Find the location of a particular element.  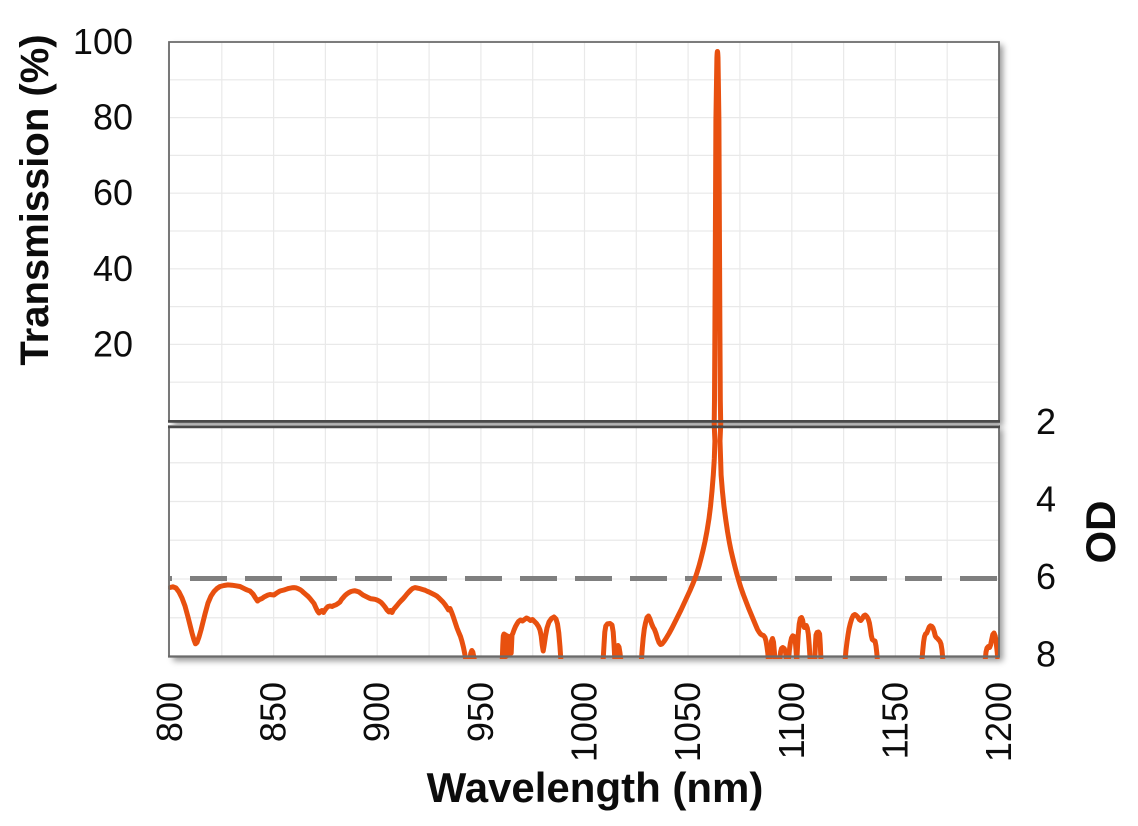

svg-text: Wavelength (nm) is located at coordinates (595, 787).